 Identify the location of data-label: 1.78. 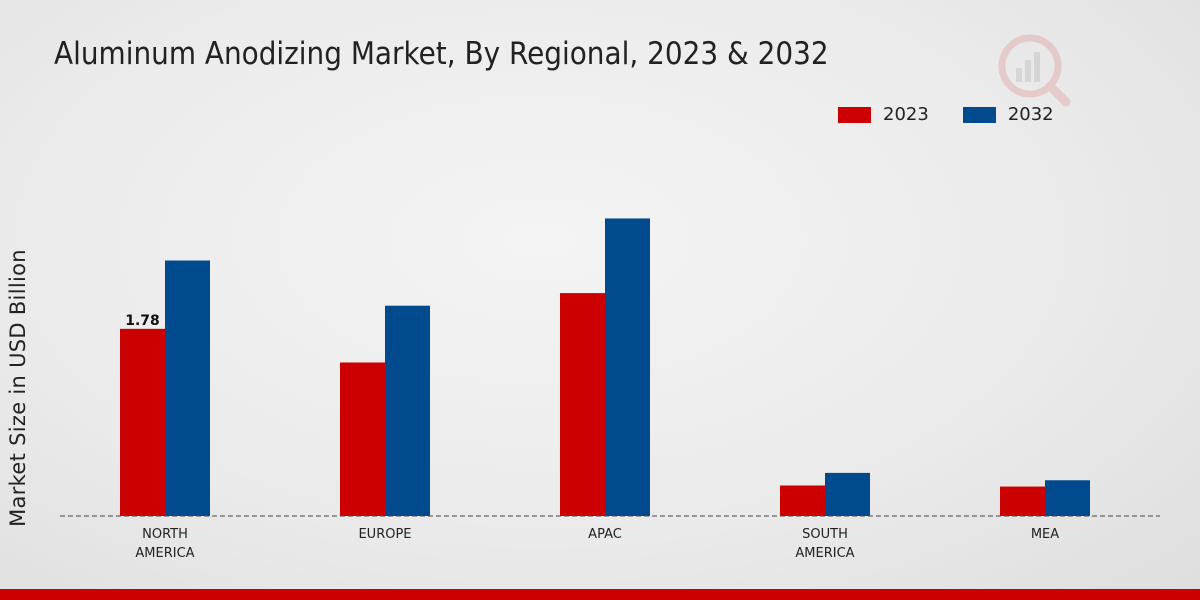
(142, 321).